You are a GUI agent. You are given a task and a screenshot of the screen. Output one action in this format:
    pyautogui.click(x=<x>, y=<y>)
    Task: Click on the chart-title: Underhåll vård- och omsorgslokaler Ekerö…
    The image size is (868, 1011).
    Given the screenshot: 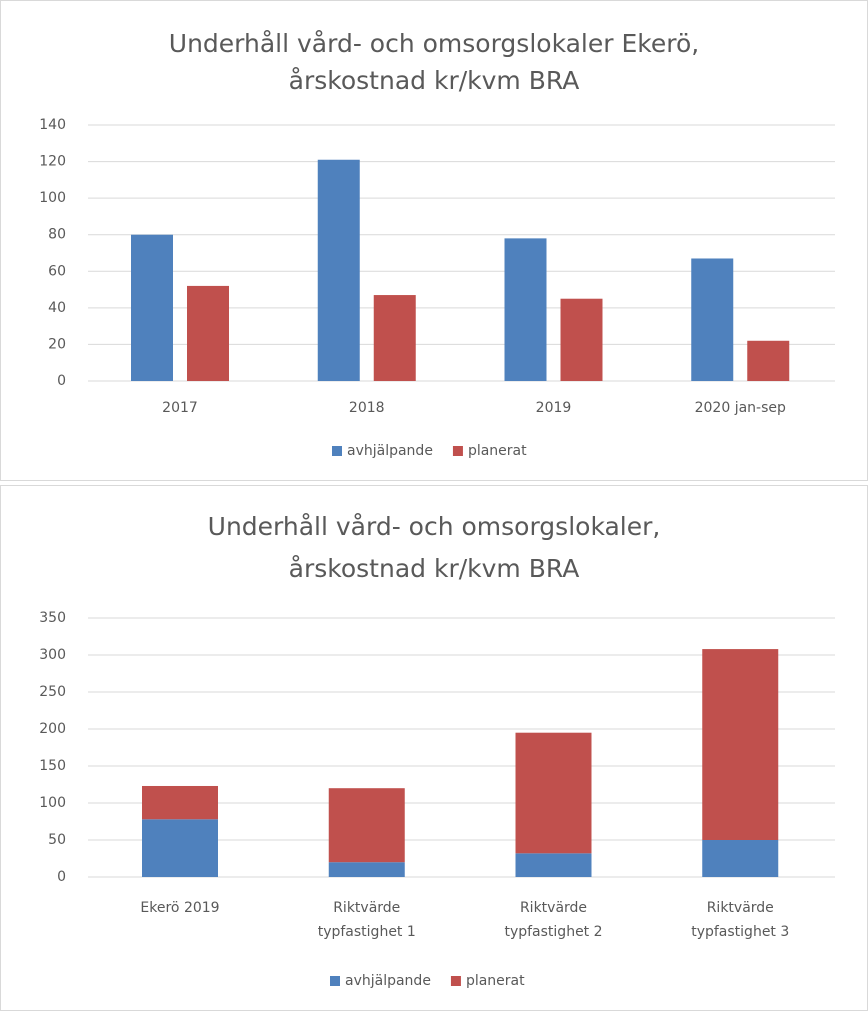 What is the action you would take?
    pyautogui.click(x=434, y=43)
    